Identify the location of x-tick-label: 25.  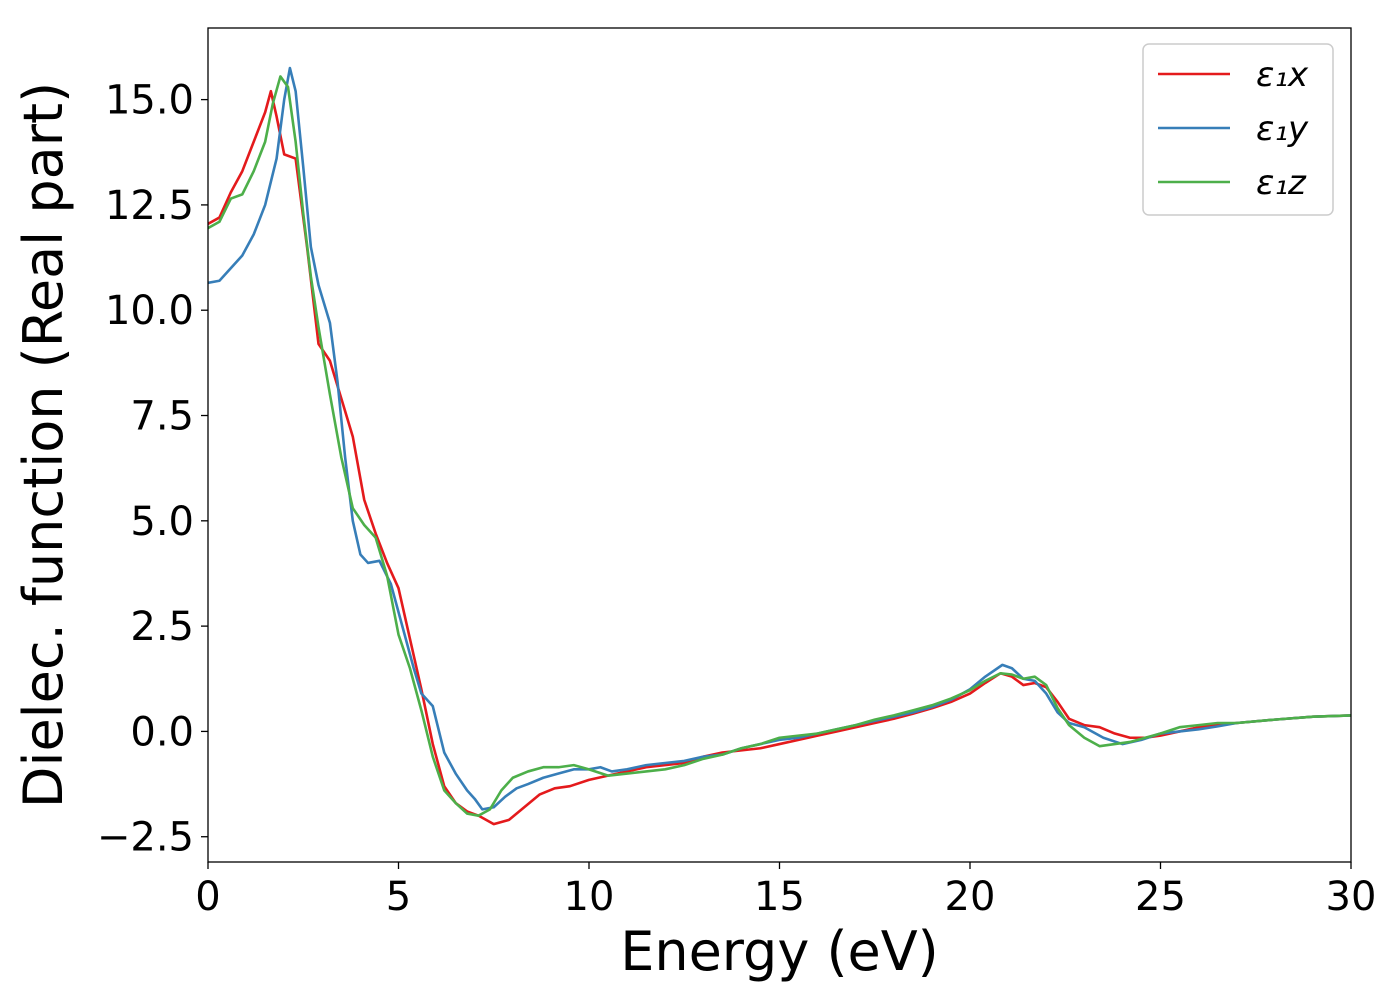
(1160, 897).